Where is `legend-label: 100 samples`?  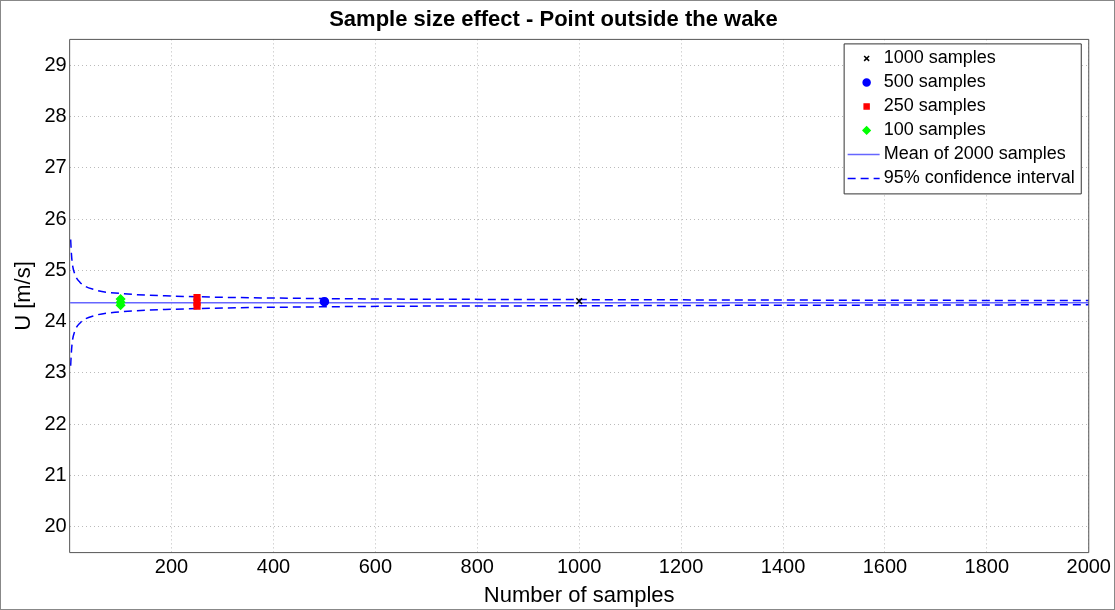 legend-label: 100 samples is located at coordinates (934, 129).